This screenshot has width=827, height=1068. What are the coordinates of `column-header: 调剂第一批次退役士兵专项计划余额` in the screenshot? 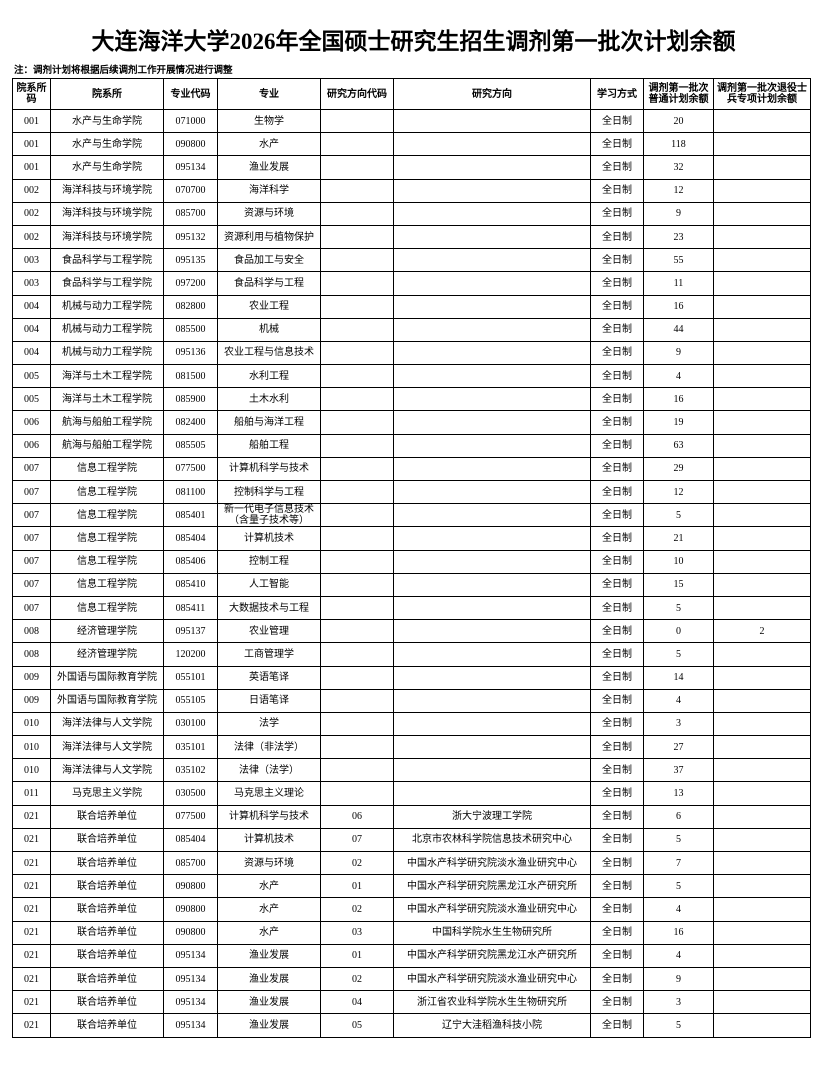 It's located at (762, 94).